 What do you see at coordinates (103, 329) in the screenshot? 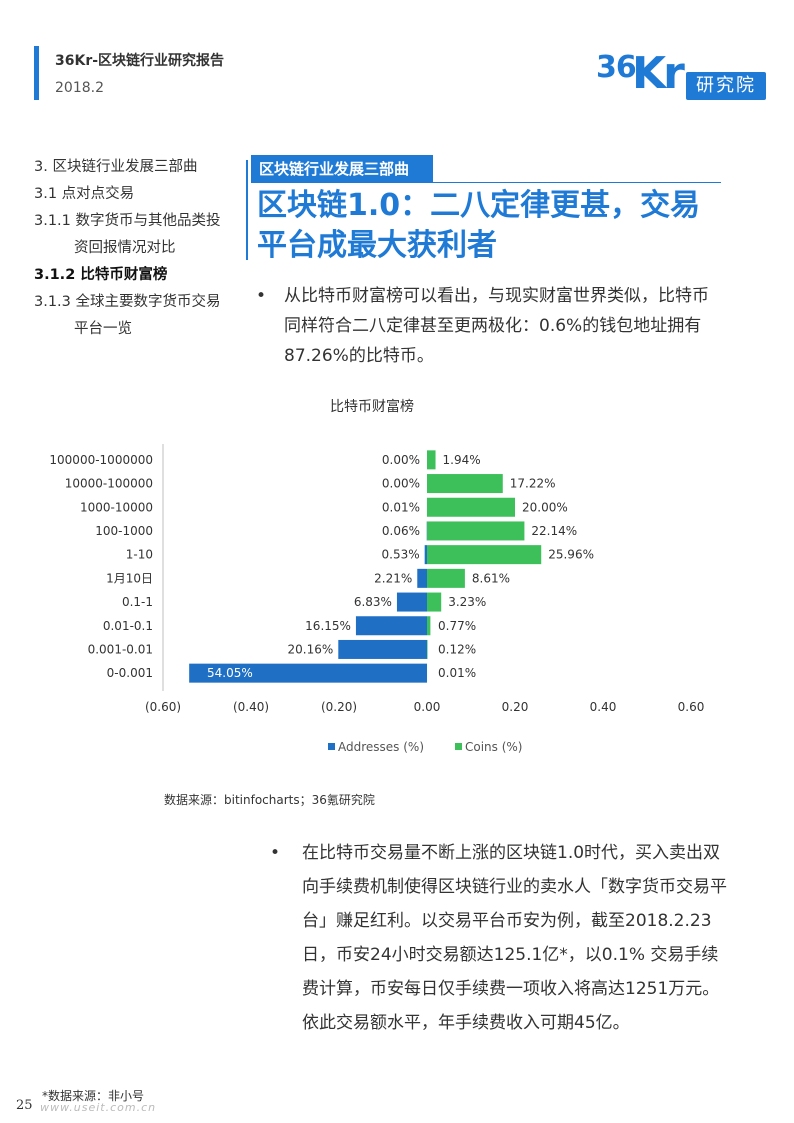
I see `toc-item-continuation: 平台一览` at bounding box center [103, 329].